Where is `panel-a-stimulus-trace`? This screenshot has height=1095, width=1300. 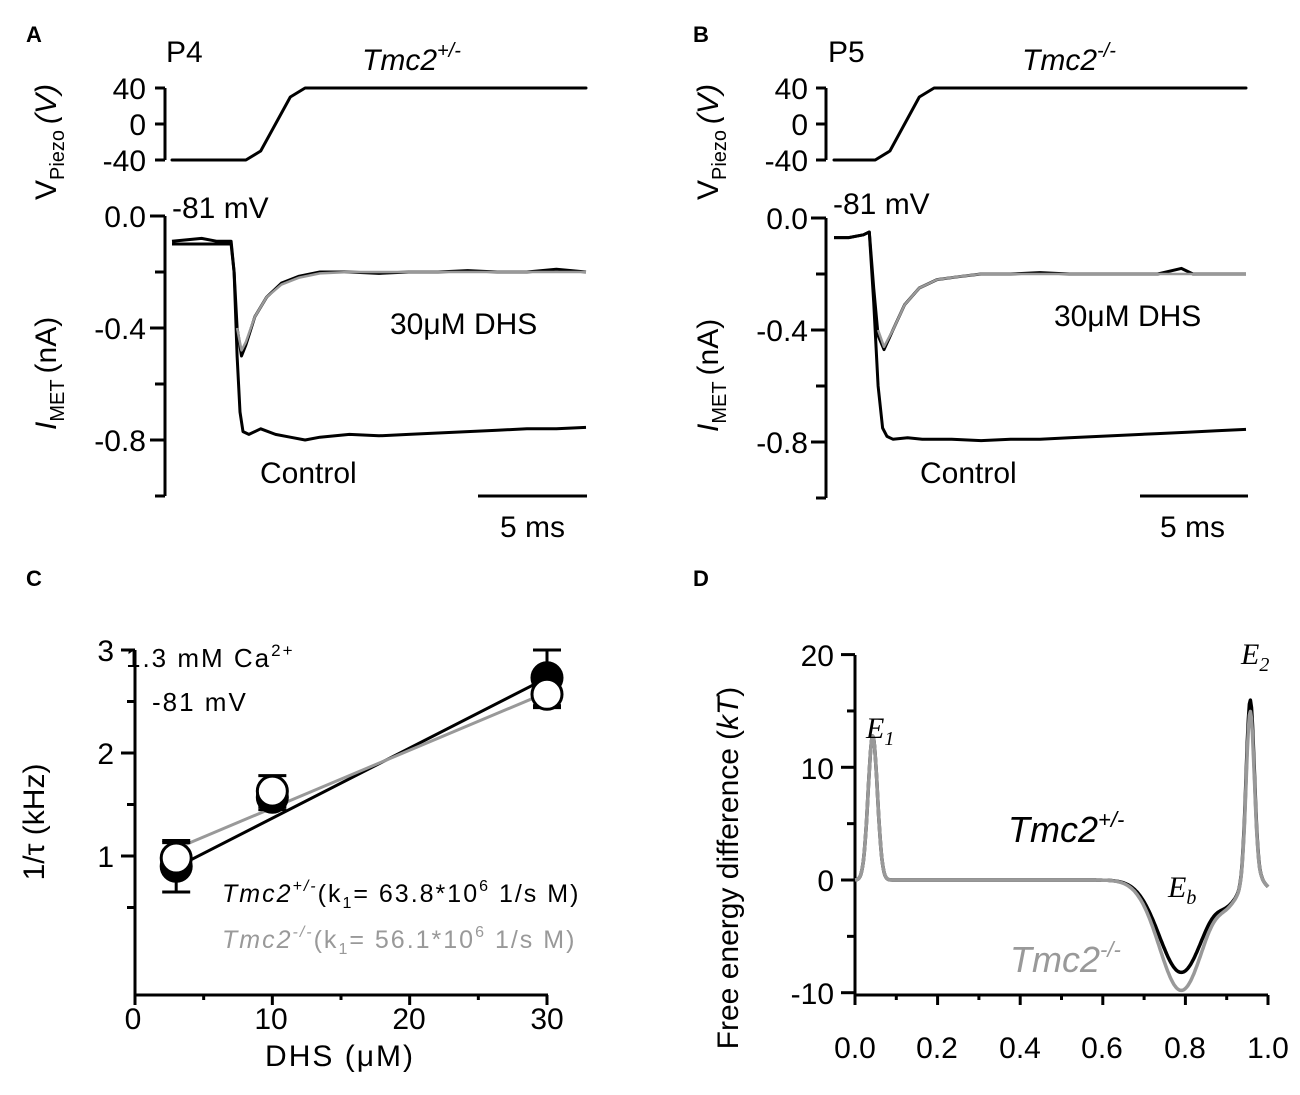 panel-a-stimulus-trace is located at coordinates (379, 124).